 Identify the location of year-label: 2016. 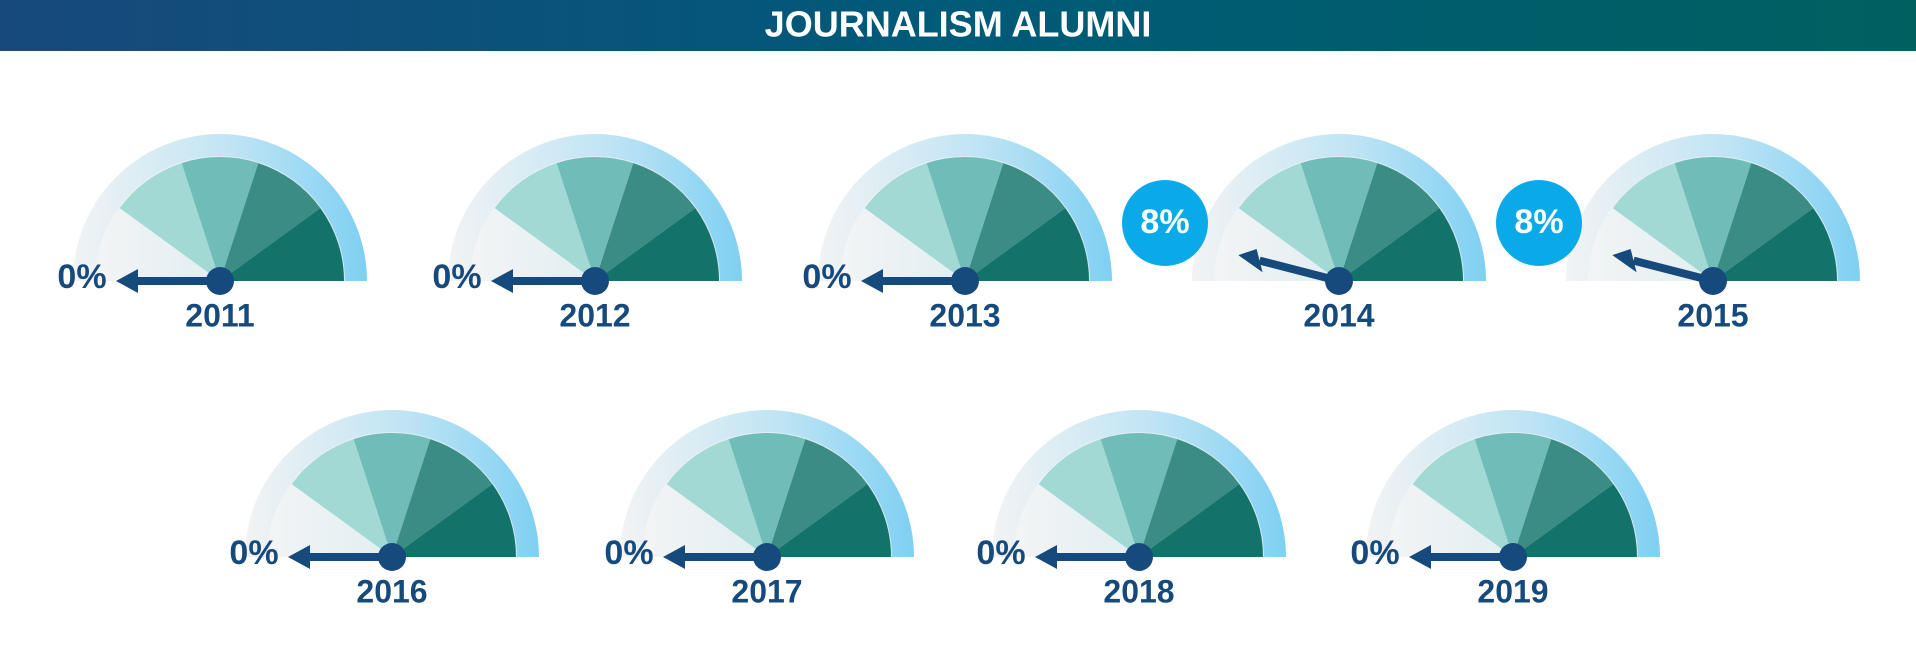
(391, 591).